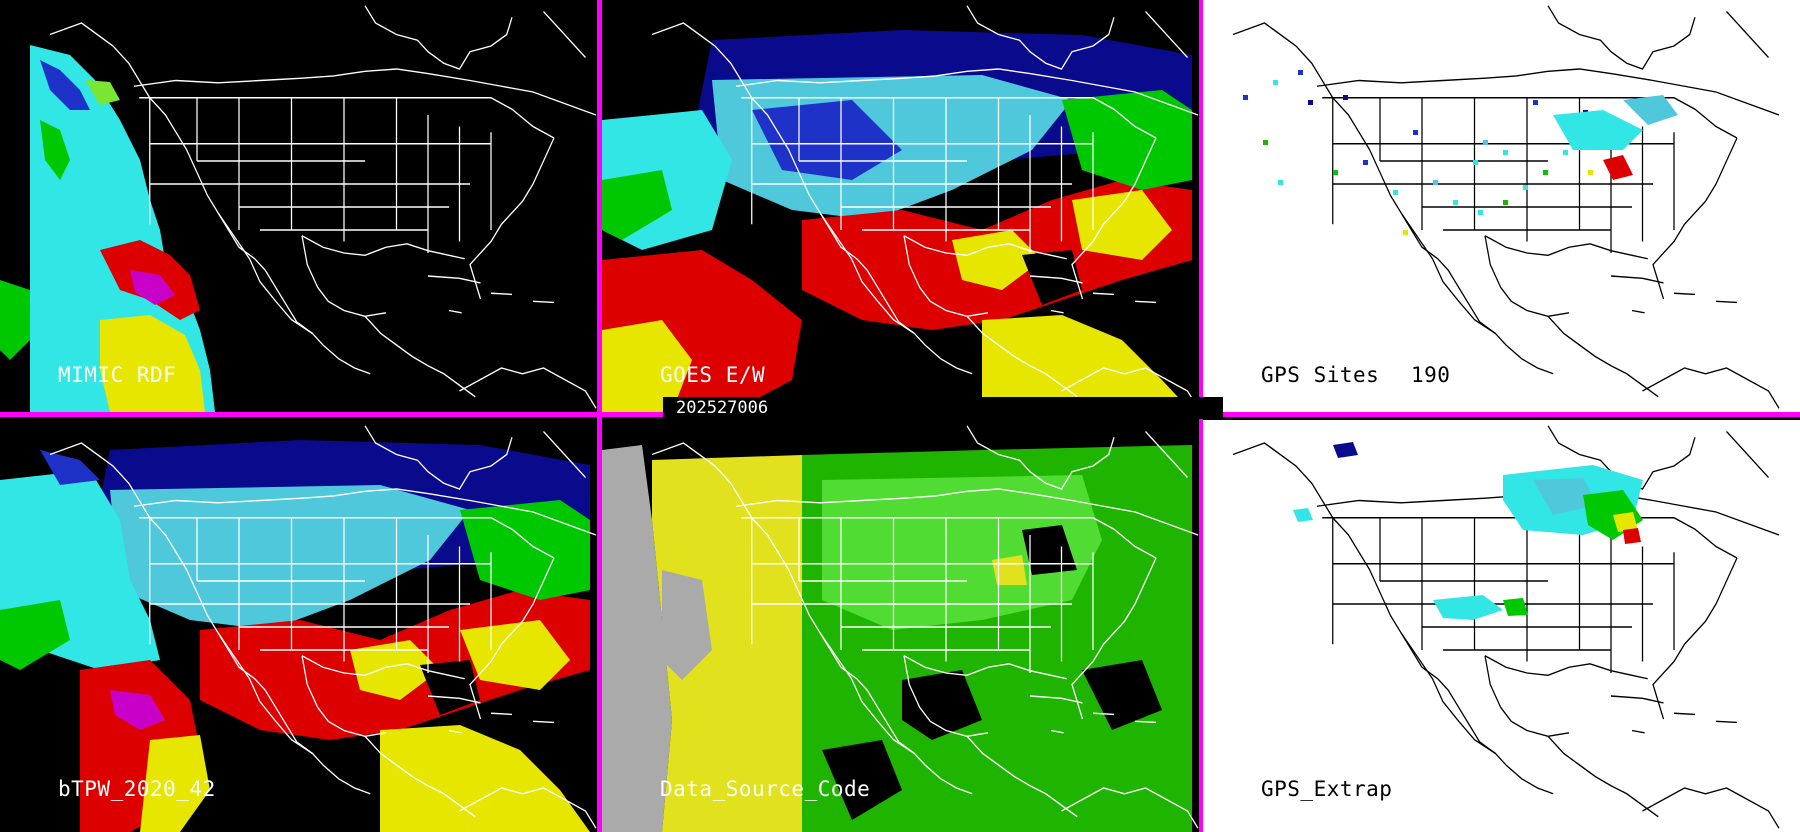 This screenshot has height=832, width=1800. I want to click on gps-sites-map, so click(1506, 207).